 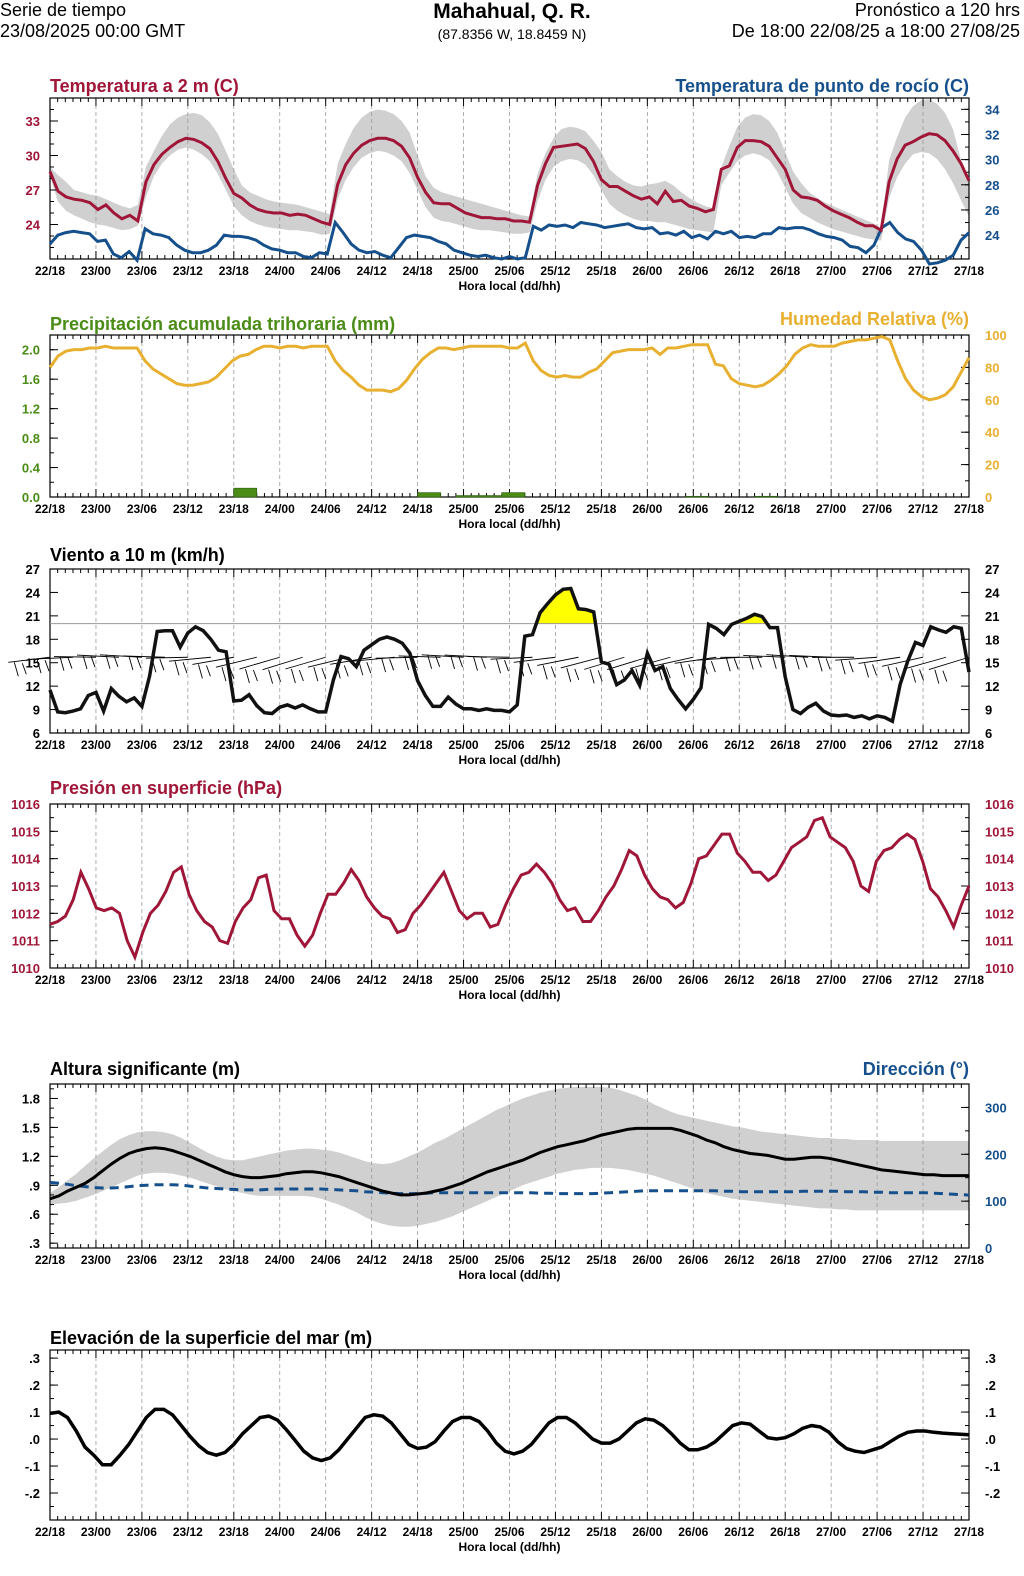 I want to click on chart-title-left: Precipitación acumulada trihoraria (mm), so click(x=222, y=324).